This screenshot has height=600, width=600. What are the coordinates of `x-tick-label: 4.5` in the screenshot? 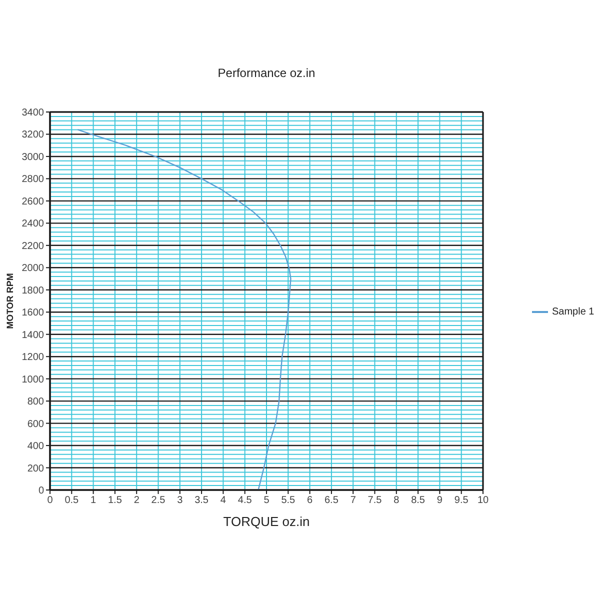 It's located at (245, 500).